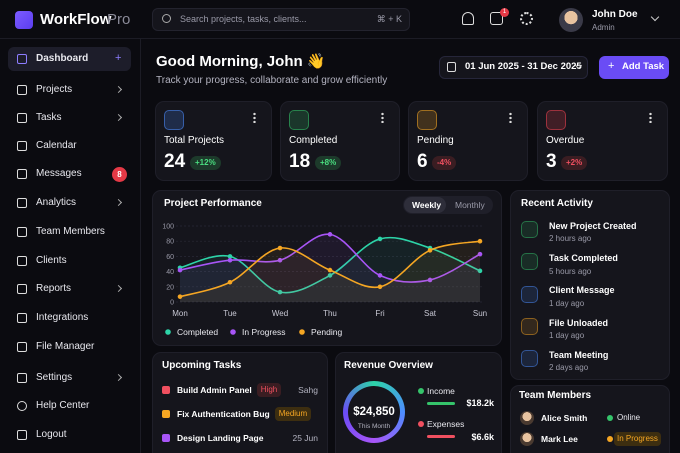 Image resolution: width=680 pixels, height=453 pixels. Describe the element at coordinates (300, 161) in the screenshot. I see `stat-value: 18` at that location.